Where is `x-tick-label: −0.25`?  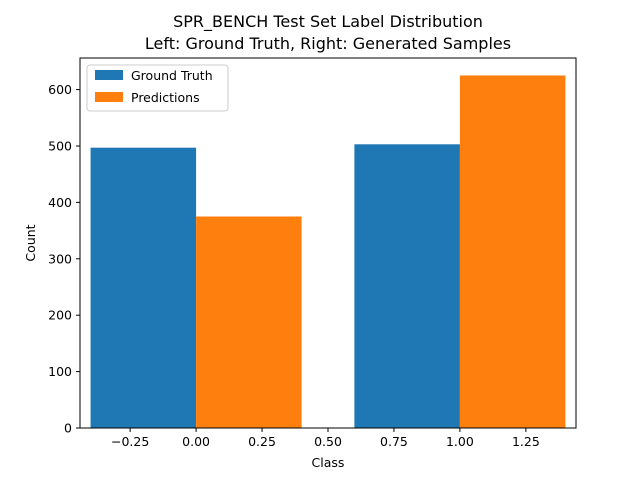 x-tick-label: −0.25 is located at coordinates (130, 441).